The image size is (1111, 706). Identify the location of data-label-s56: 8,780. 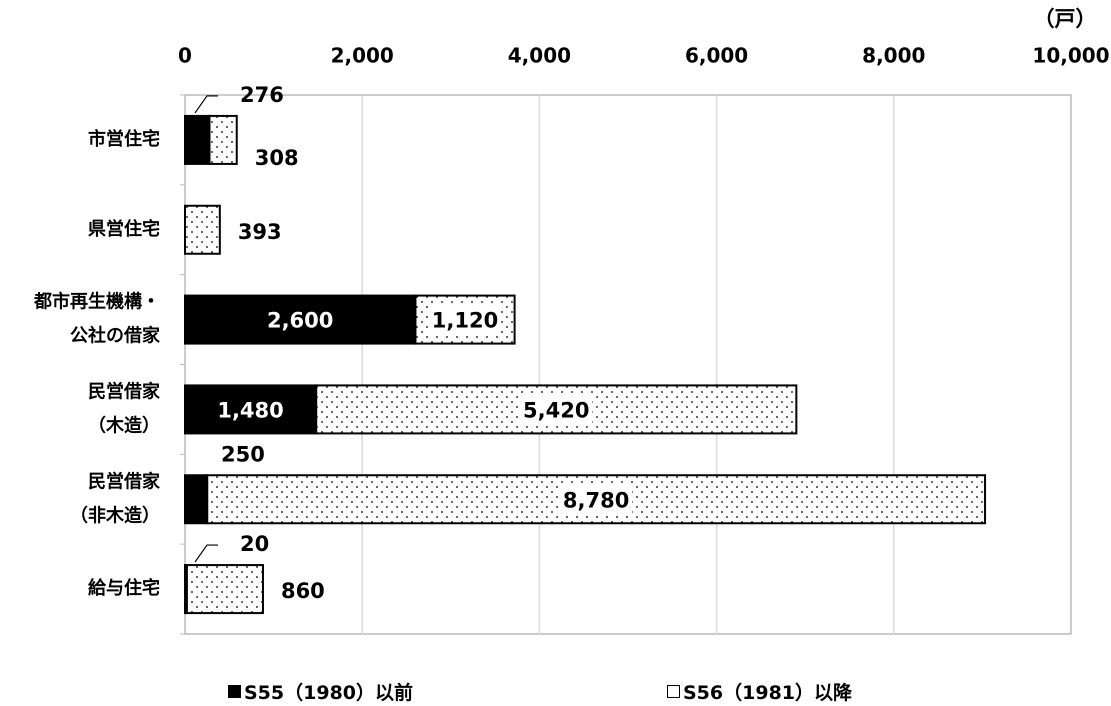
(596, 500).